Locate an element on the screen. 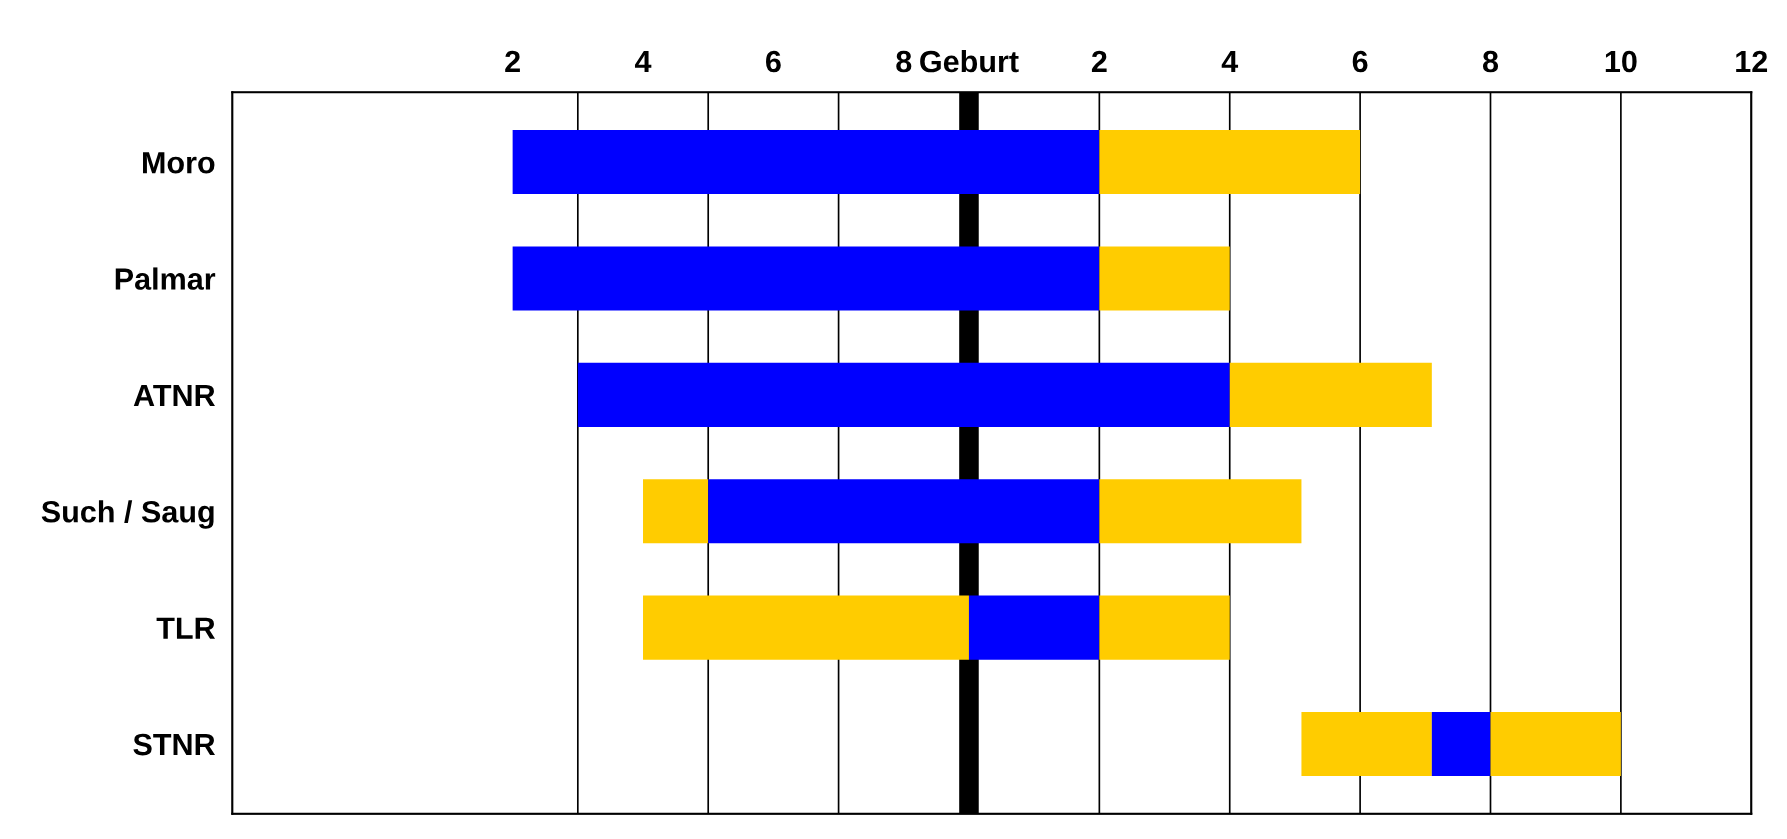  x-tick-label: 4 is located at coordinates (1230, 62).